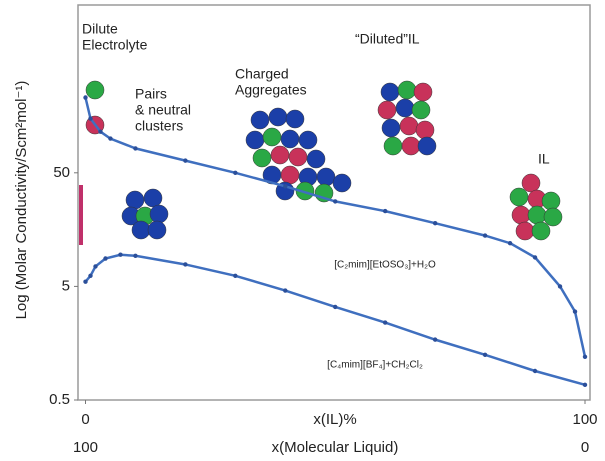 The width and height of the screenshot is (605, 461). What do you see at coordinates (385, 265) in the screenshot?
I see `series-label: [C₂mim][EtOSO₃]+H₂O` at bounding box center [385, 265].